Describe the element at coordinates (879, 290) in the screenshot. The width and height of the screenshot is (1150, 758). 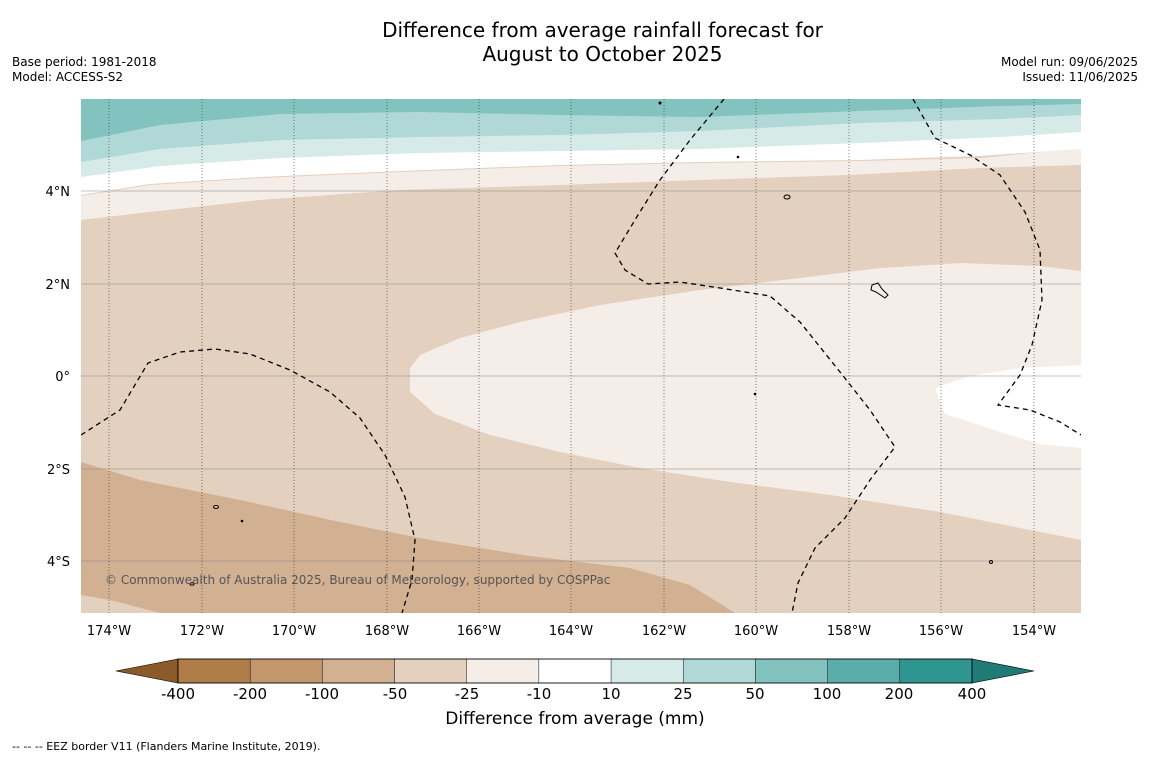
I see `island-kiritimati` at that location.